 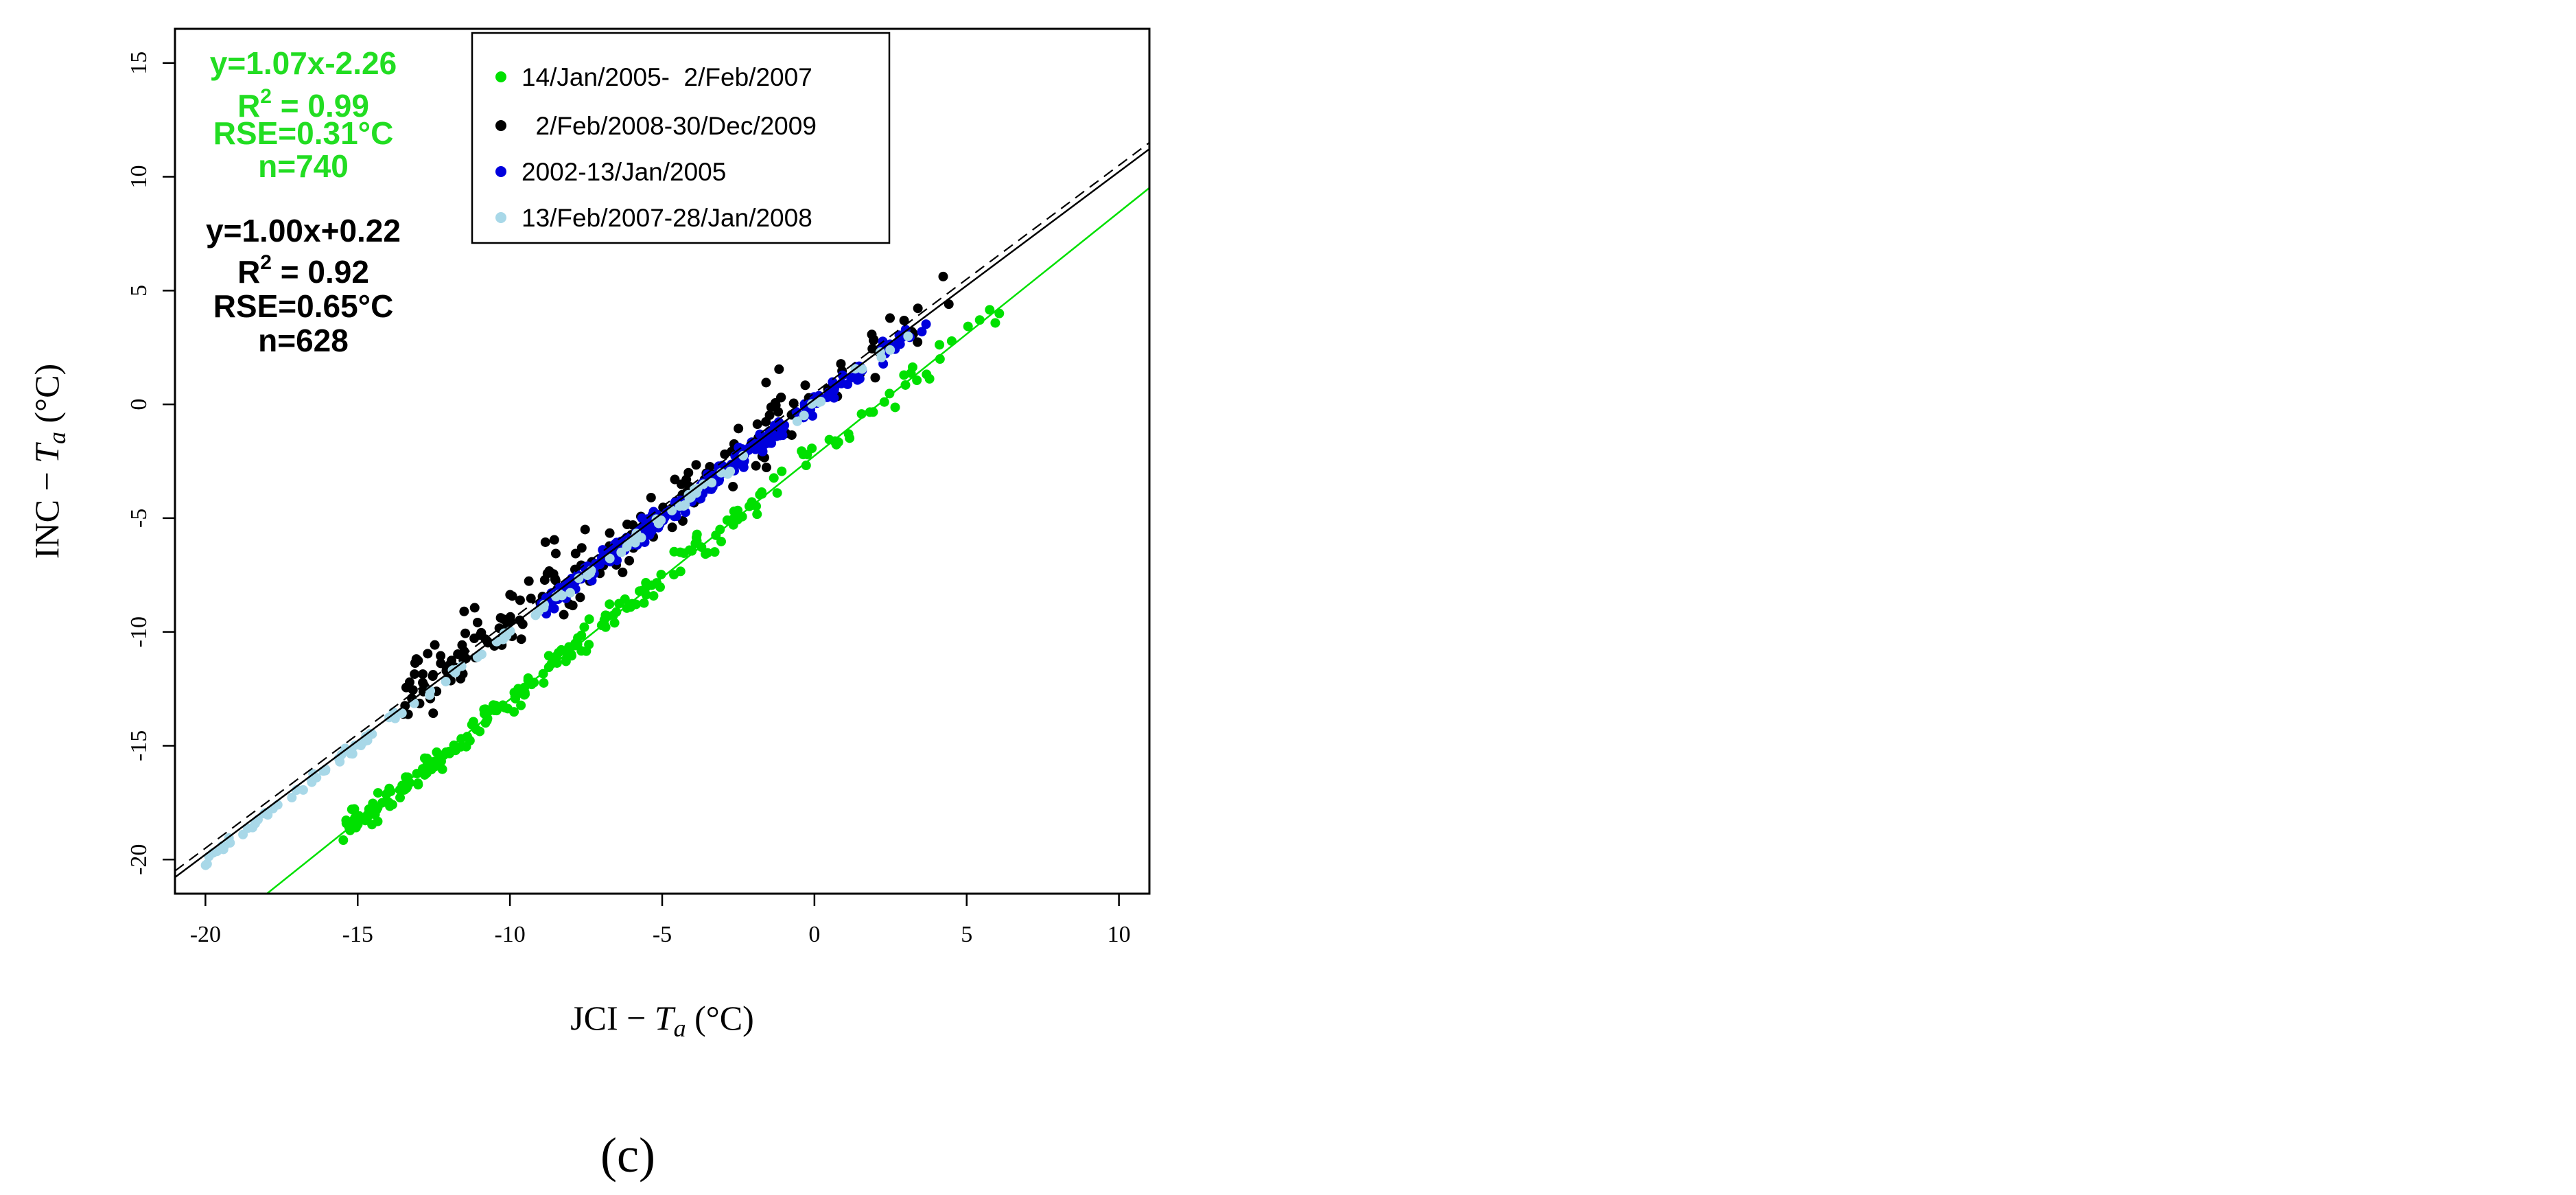 I want to click on x-tick-label-1: -15, so click(x=357, y=934).